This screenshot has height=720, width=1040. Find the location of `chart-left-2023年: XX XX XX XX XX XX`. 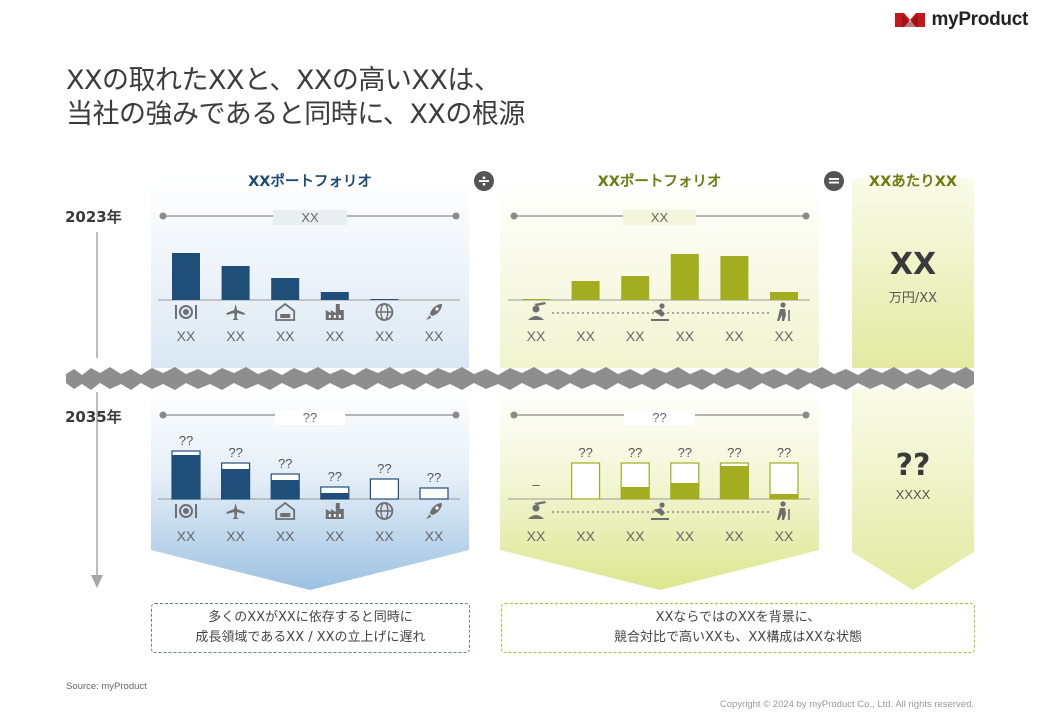

chart-left-2023年: XX XX XX XX XX XX is located at coordinates (309, 298).